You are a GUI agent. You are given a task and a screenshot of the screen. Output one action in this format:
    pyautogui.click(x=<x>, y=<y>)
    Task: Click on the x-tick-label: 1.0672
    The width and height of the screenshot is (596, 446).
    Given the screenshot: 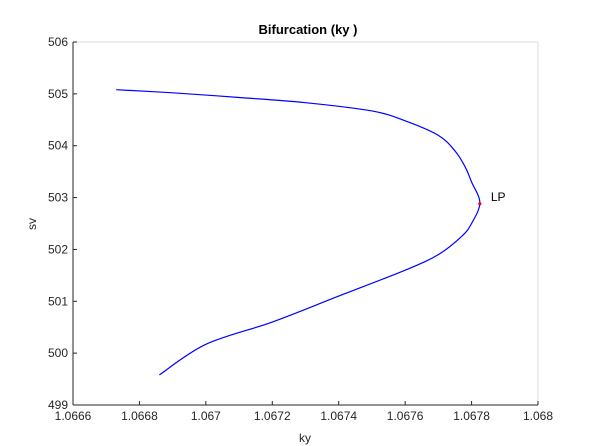 What is the action you would take?
    pyautogui.click(x=272, y=416)
    